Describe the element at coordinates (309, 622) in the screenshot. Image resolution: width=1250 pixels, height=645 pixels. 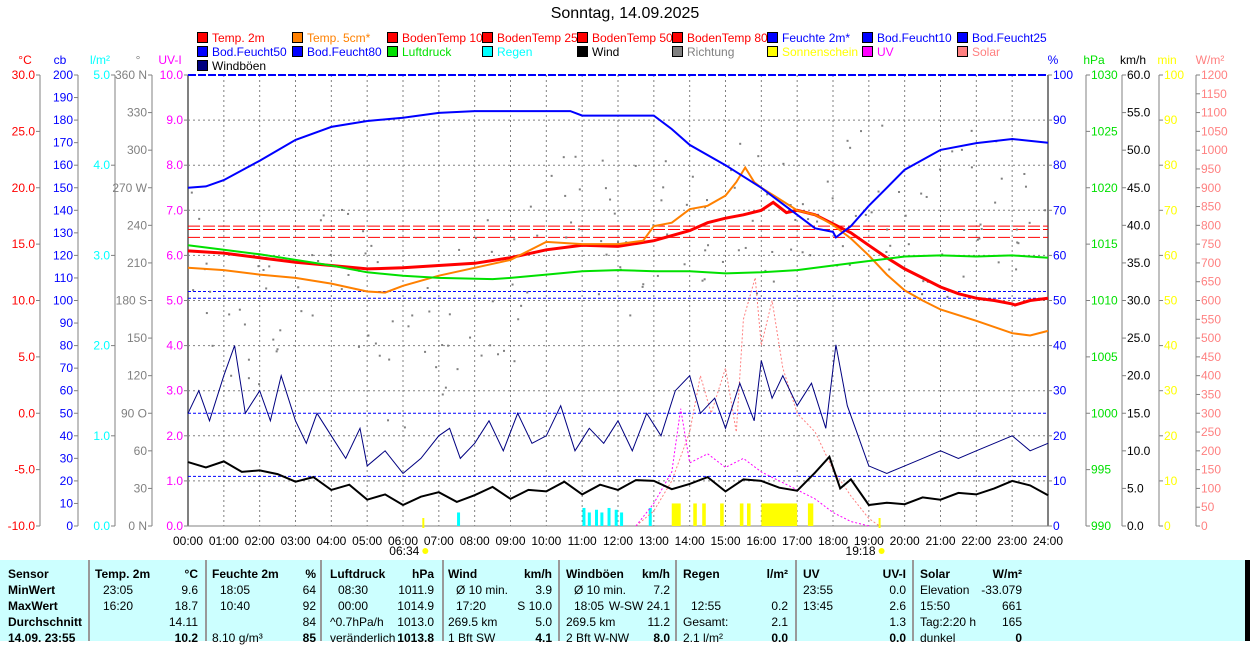
I see `table-cell: 84` at that location.